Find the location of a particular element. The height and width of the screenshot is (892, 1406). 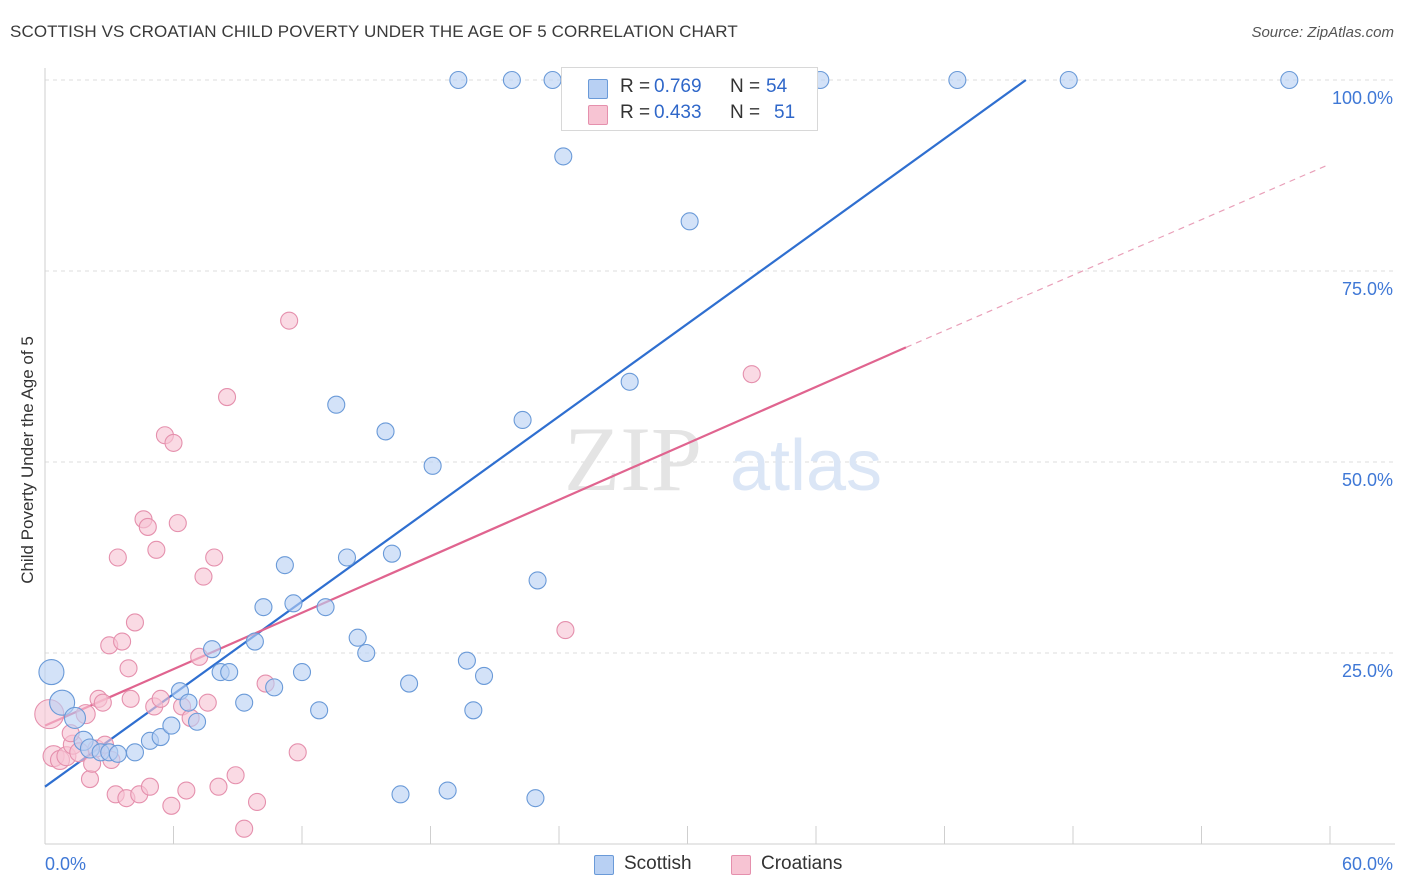

y-tick-label: 25.0% is located at coordinates (1367, 671).